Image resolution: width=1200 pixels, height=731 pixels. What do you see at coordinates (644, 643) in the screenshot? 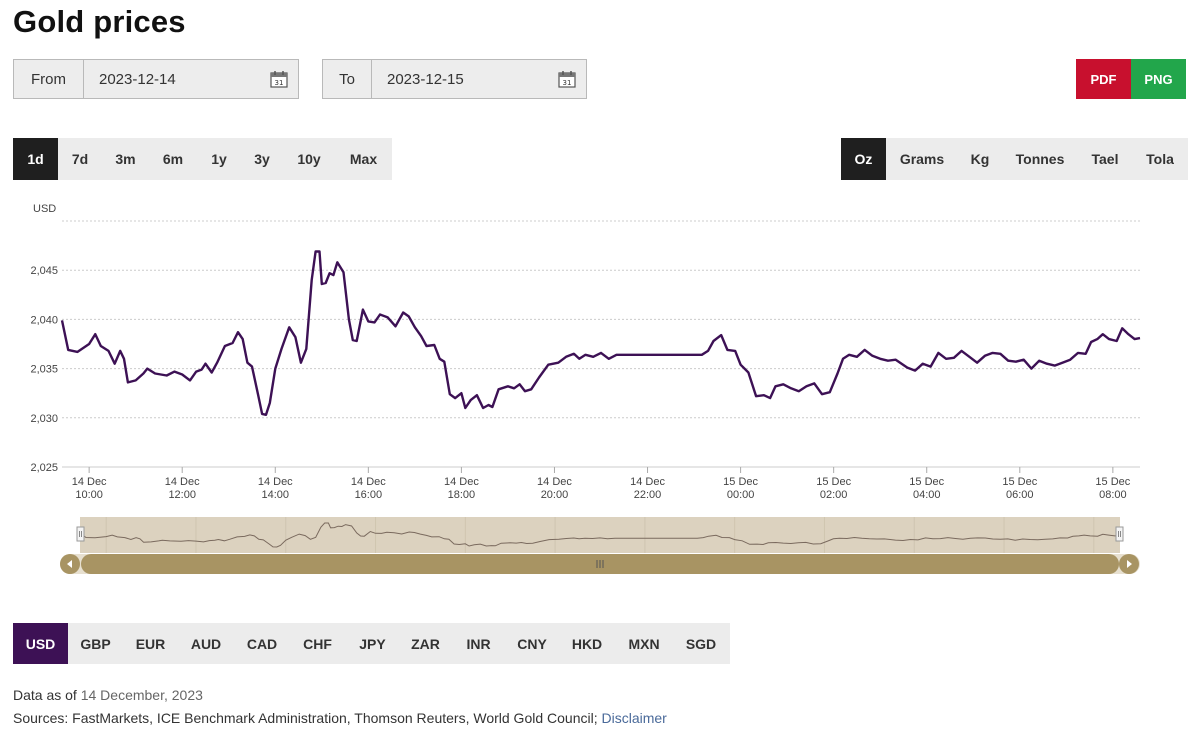
I see `currency-mxn: MXN` at bounding box center [644, 643].